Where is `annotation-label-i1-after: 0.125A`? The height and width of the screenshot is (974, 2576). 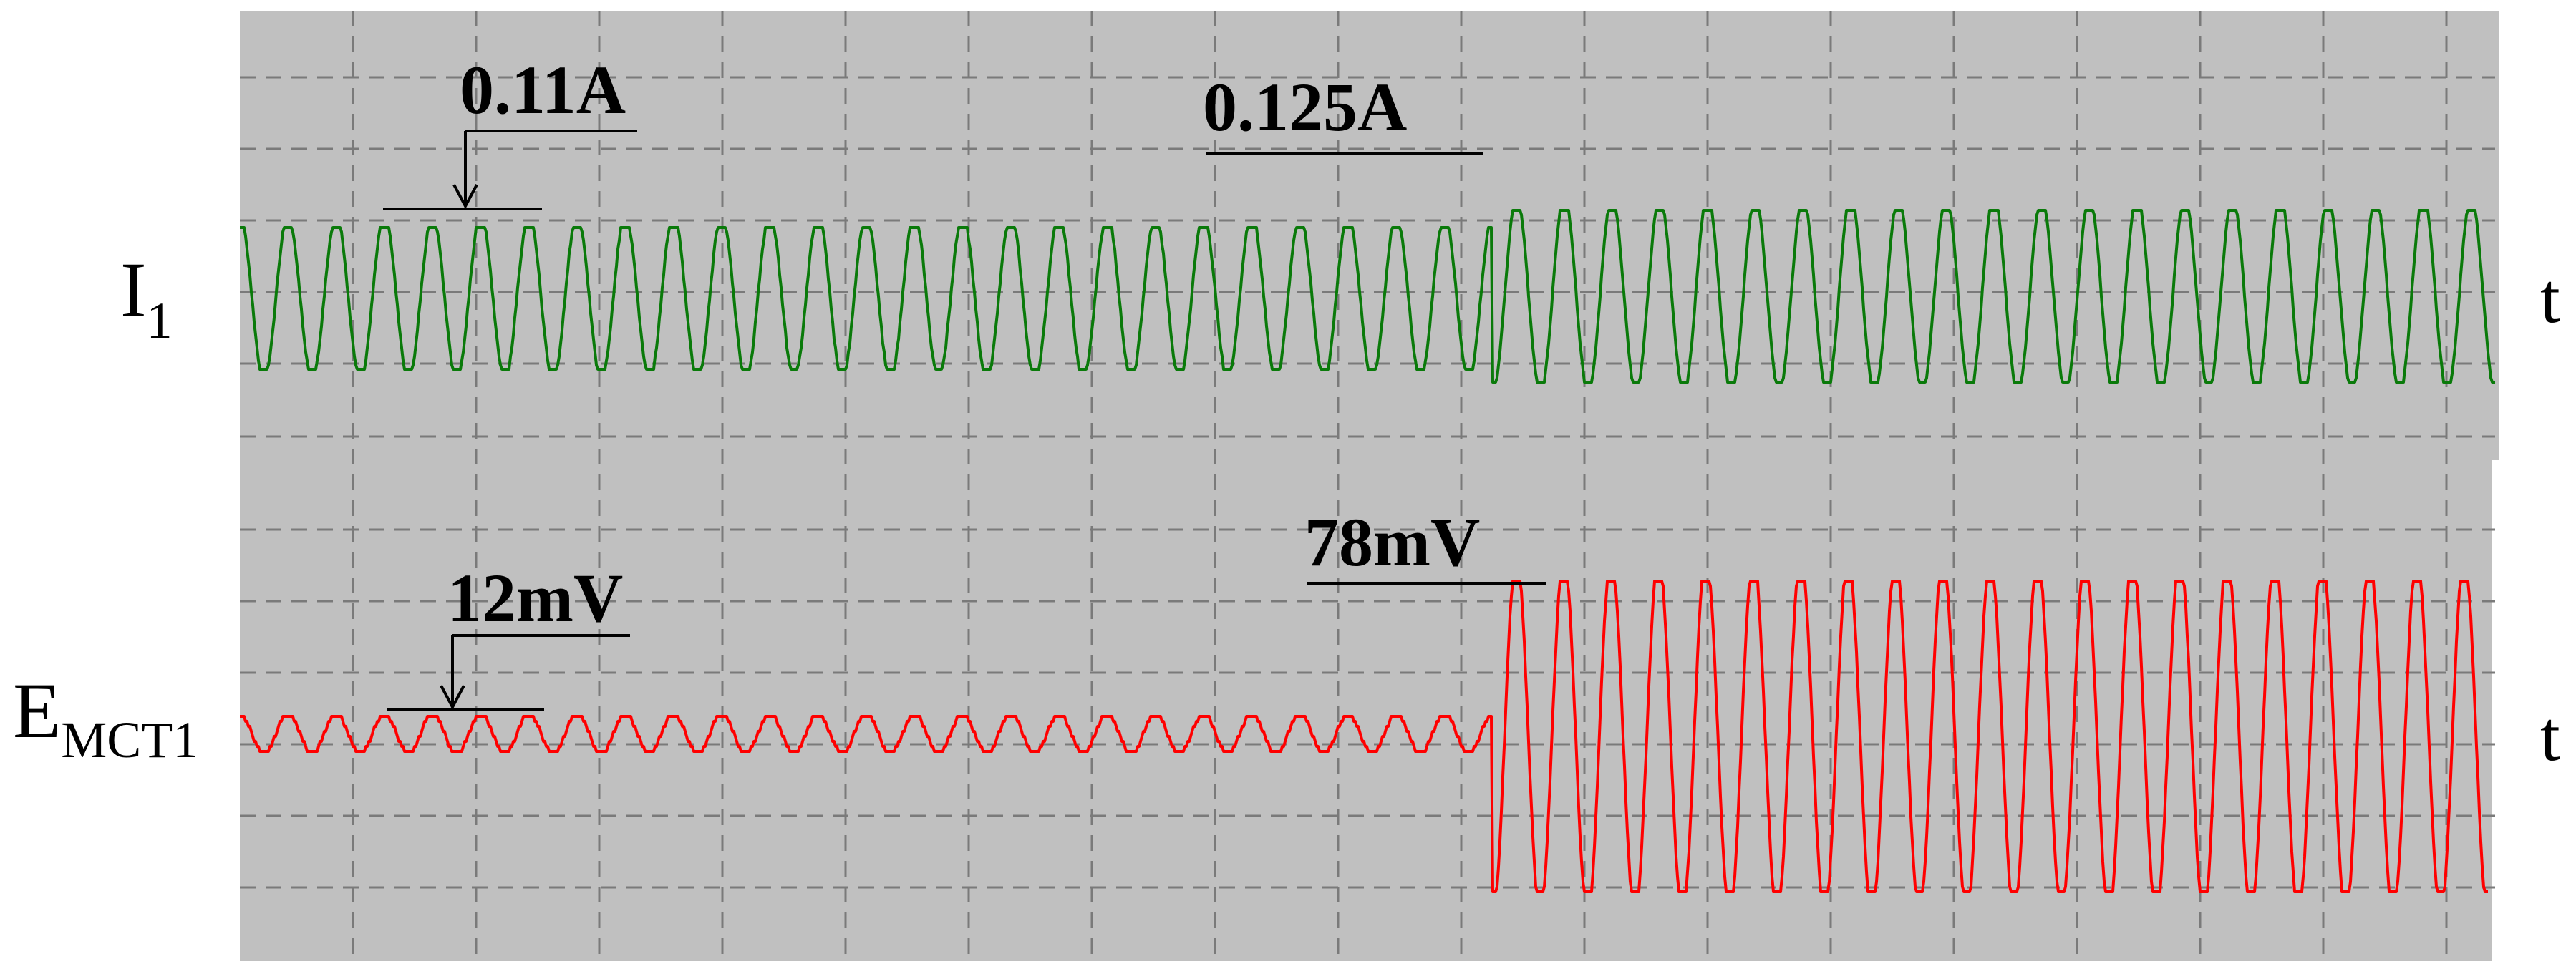 annotation-label-i1-after: 0.125A is located at coordinates (1305, 107).